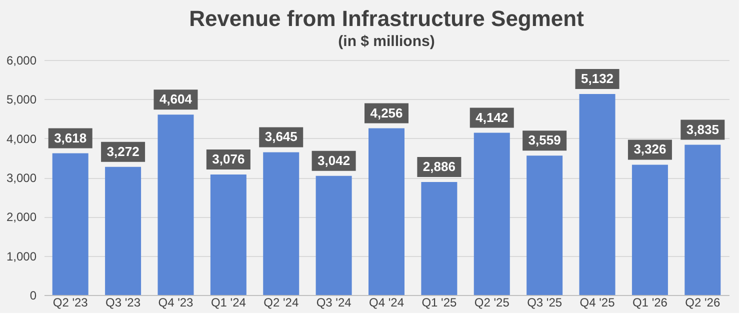 The width and height of the screenshot is (750, 327). What do you see at coordinates (70, 303) in the screenshot?
I see `x-tick-label: Q2 '23` at bounding box center [70, 303].